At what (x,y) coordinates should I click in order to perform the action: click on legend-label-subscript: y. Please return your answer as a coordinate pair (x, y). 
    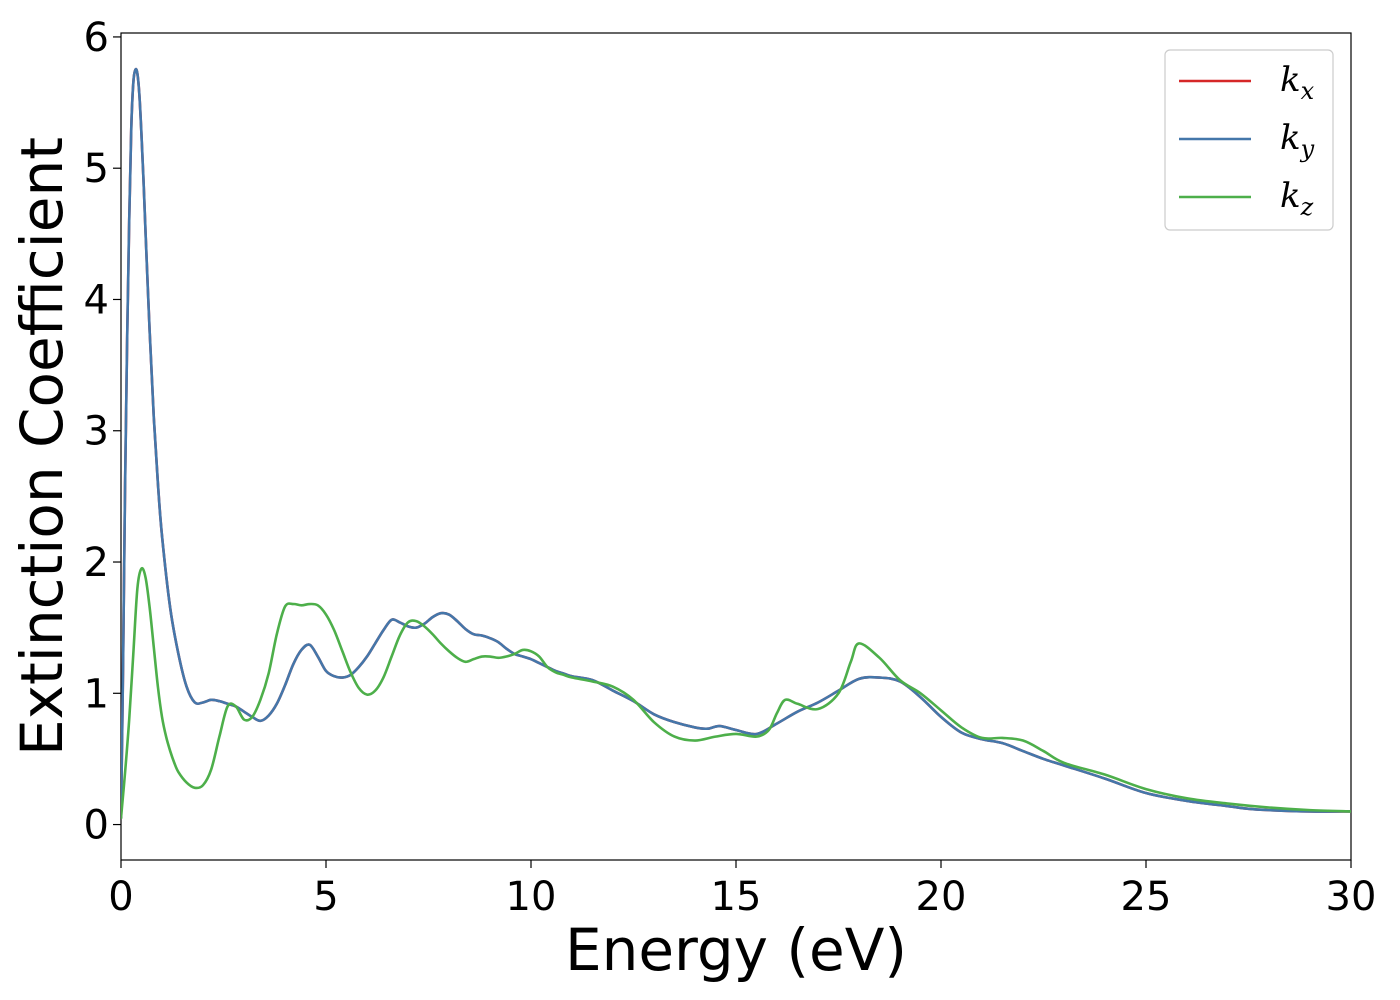
    Looking at the image, I should click on (1307, 149).